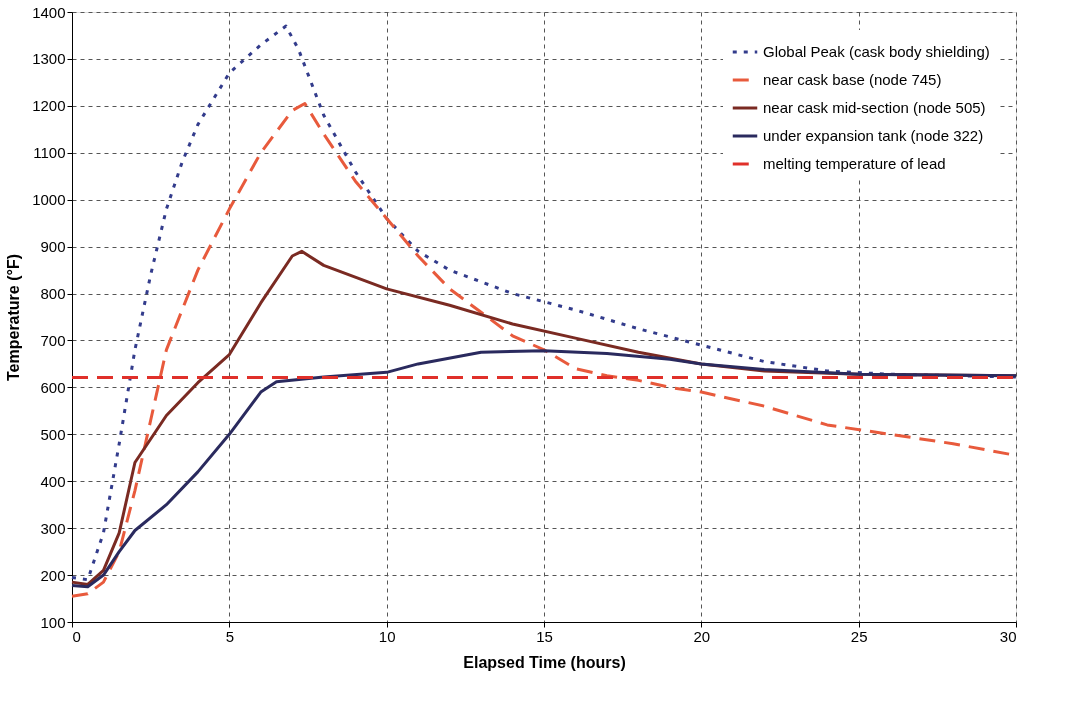 The width and height of the screenshot is (1078, 720). What do you see at coordinates (874, 107) in the screenshot?
I see `legend-label: near cask mid-section (node 505)` at bounding box center [874, 107].